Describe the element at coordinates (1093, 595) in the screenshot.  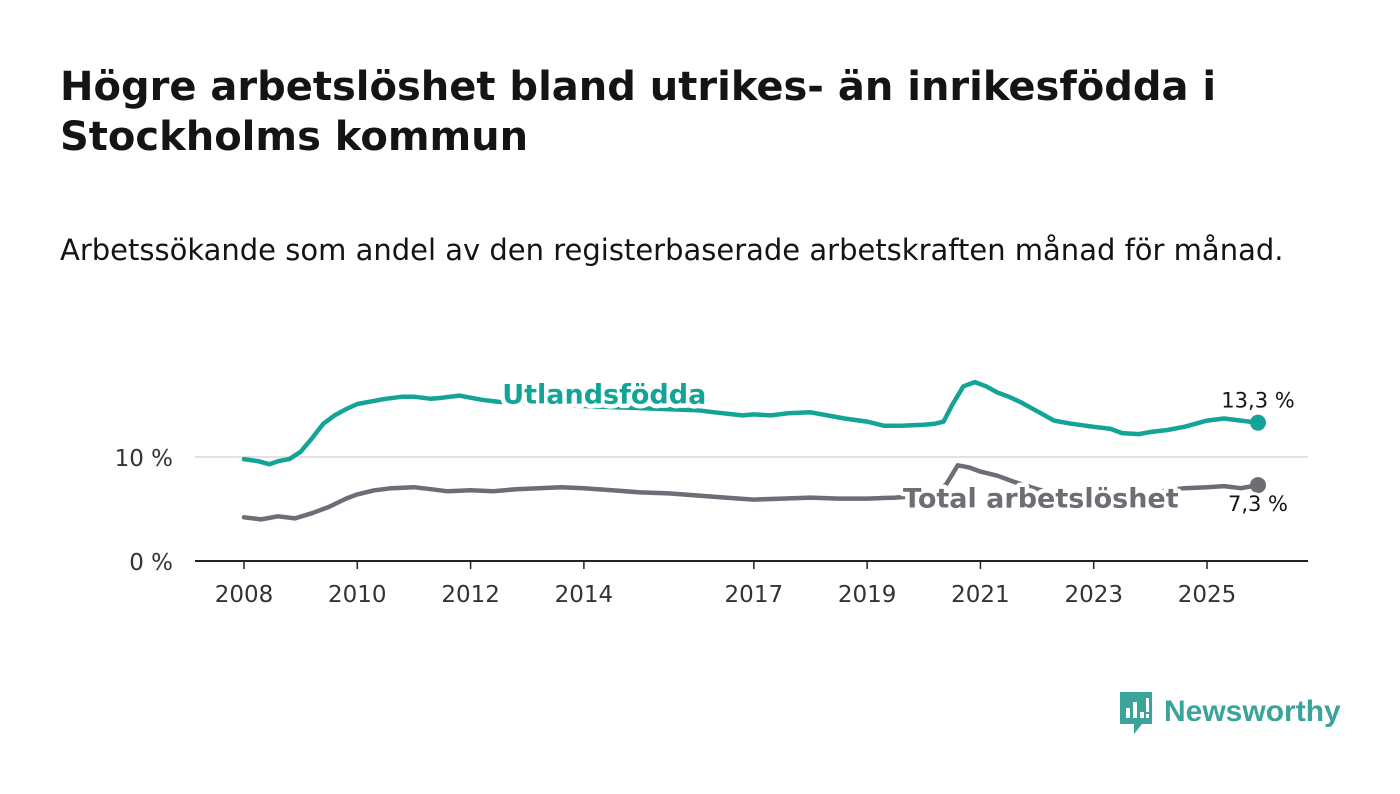
I see `x-tick-label: 2023` at that location.